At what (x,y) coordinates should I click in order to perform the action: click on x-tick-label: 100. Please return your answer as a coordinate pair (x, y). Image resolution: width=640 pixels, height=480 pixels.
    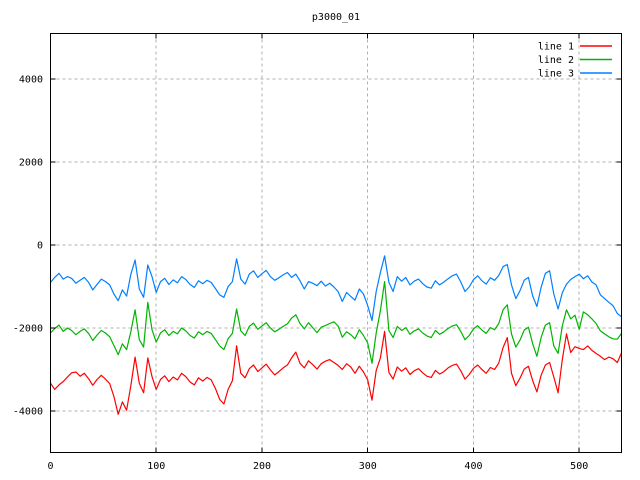
    Looking at the image, I should click on (156, 466).